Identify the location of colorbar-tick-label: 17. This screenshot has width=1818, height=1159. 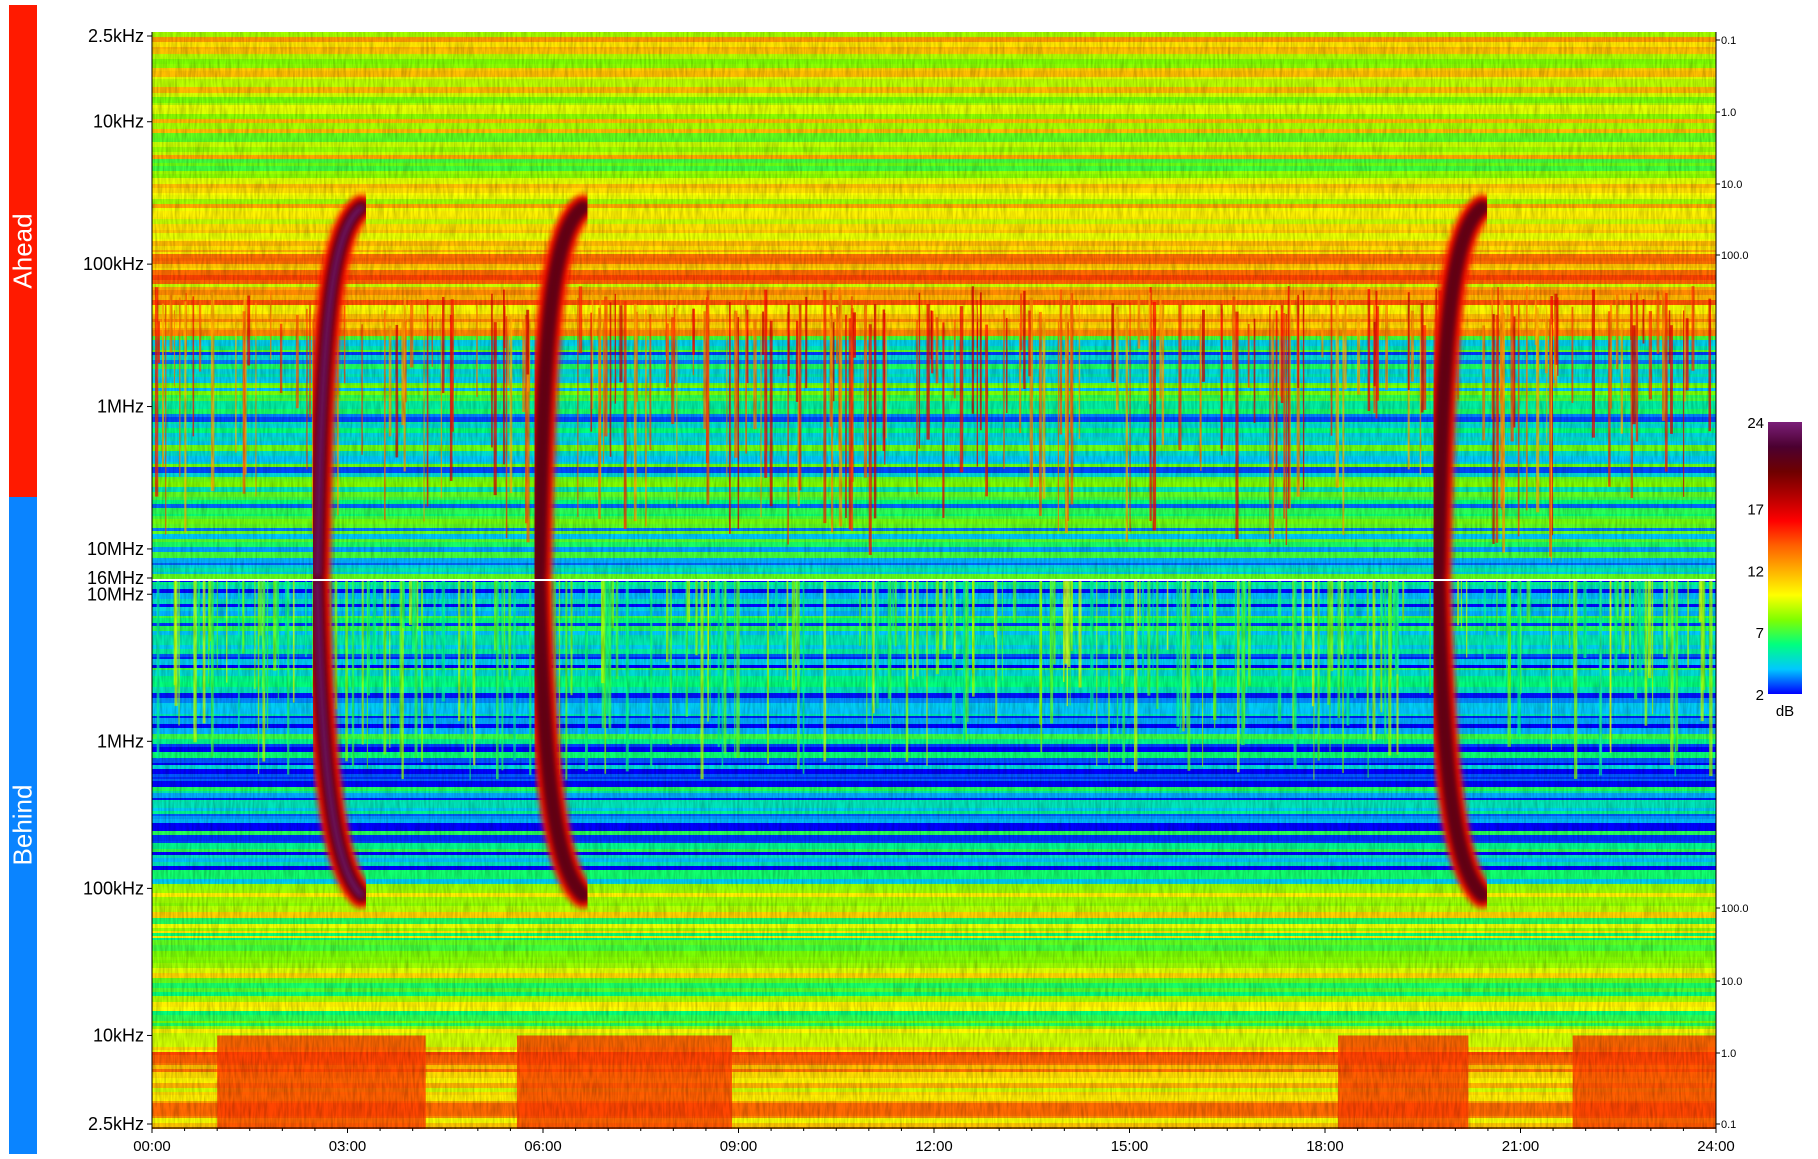
(1755, 510).